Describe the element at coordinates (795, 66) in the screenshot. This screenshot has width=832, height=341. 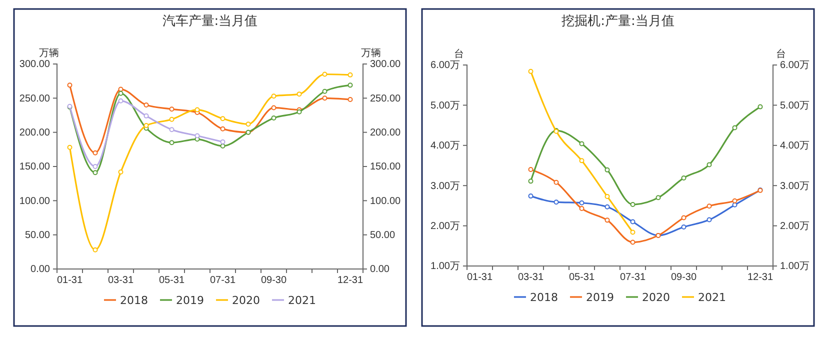
I see `y2-tick-label: 6.00万` at that location.